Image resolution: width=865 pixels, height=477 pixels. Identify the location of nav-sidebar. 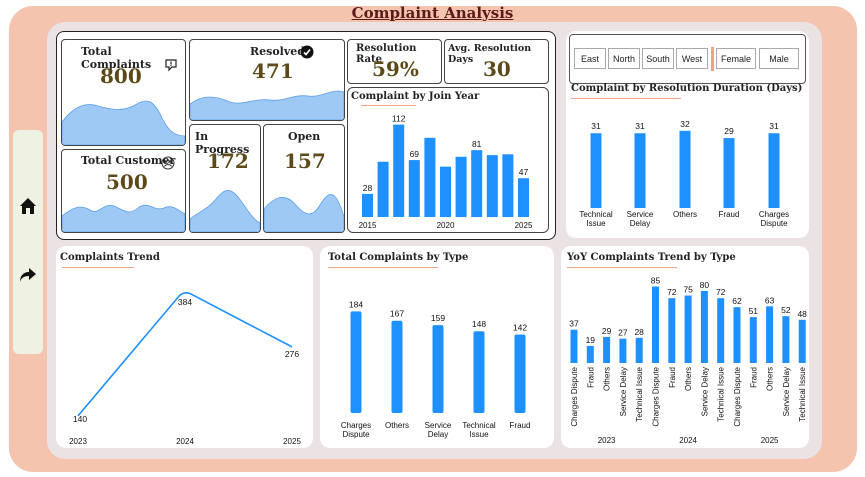
(28, 242).